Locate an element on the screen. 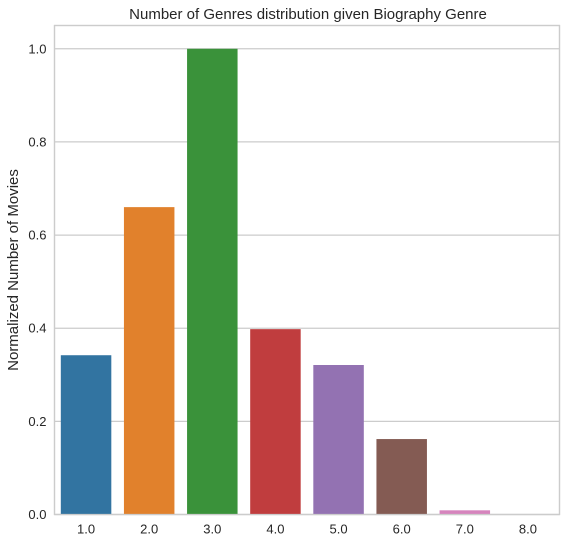 The height and width of the screenshot is (545, 574). y-axis-label: Normalized Number of Movies is located at coordinates (13, 270).